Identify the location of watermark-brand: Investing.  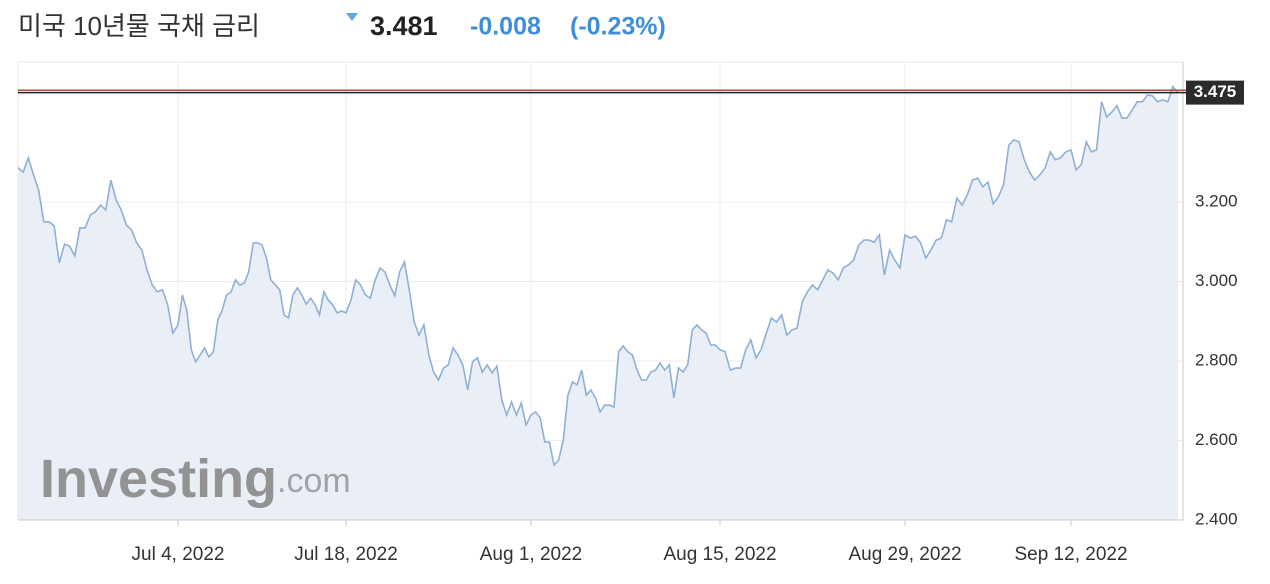
(158, 479).